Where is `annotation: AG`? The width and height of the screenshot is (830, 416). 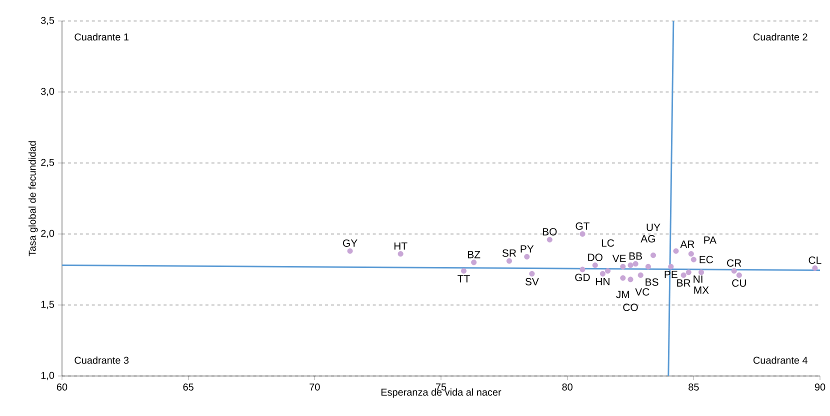
annotation: AG is located at coordinates (647, 238).